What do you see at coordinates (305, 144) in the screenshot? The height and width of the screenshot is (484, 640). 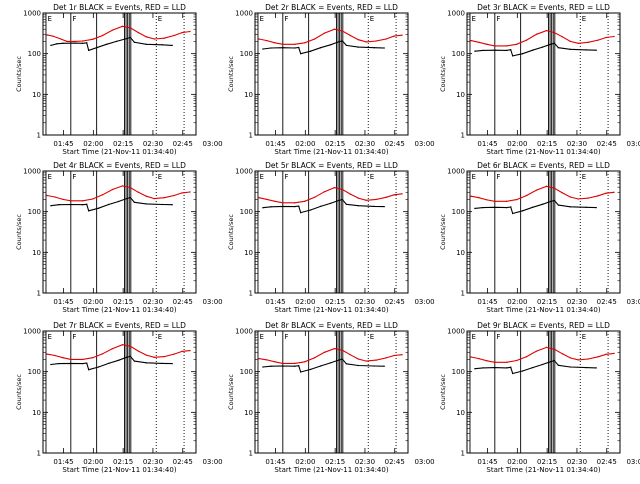 I see `x-tick-label: 02:00` at bounding box center [305, 144].